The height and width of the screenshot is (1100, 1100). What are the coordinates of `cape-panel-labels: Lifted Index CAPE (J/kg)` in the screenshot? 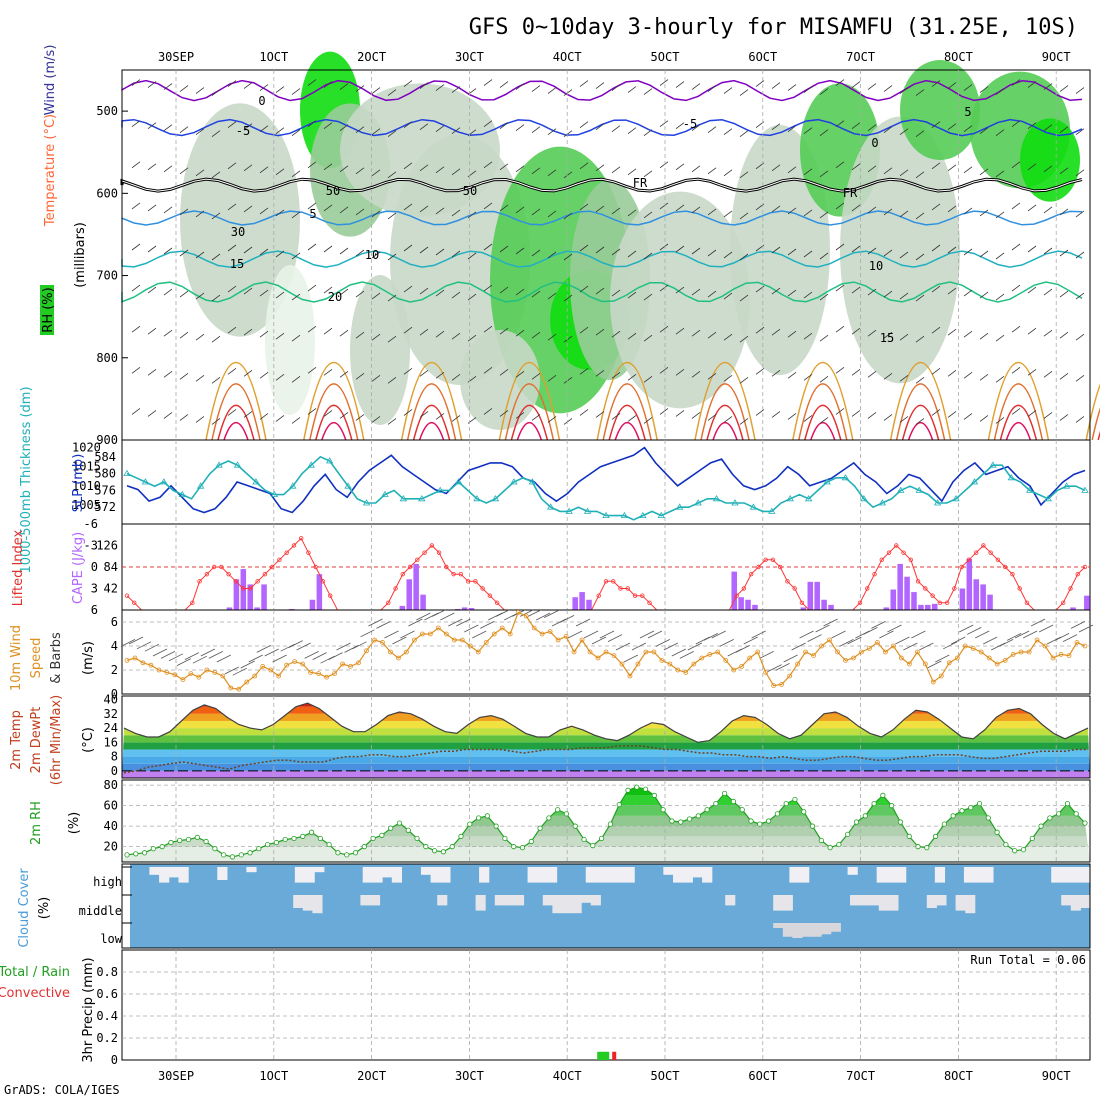 It's located at (48, 567).